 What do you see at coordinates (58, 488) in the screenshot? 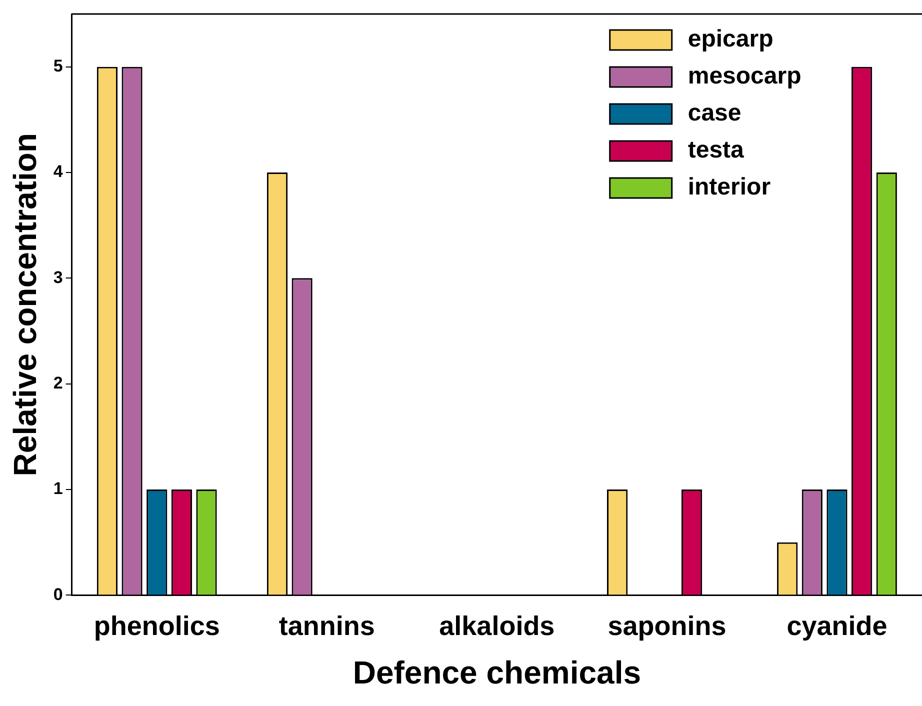
I see `y-tick-label: 1` at bounding box center [58, 488].